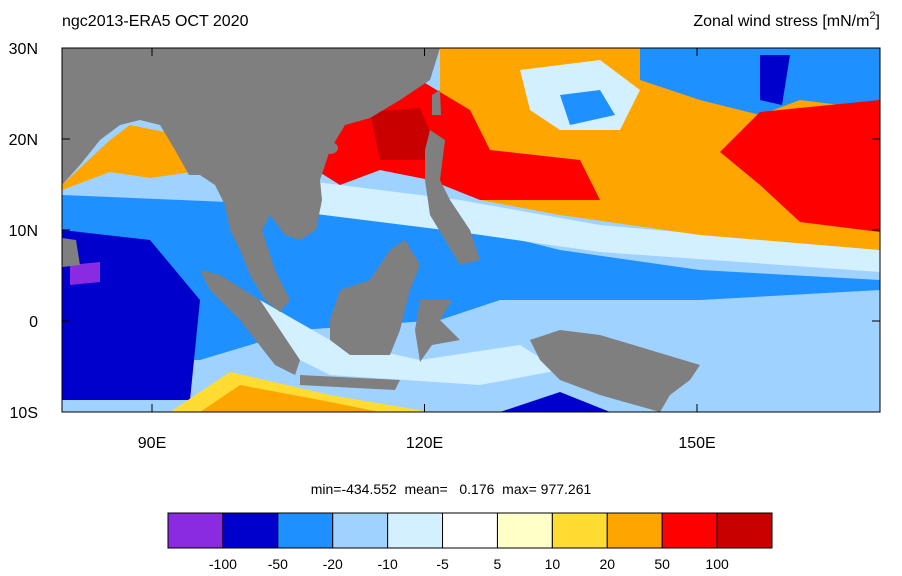 The width and height of the screenshot is (902, 576). What do you see at coordinates (878, 21) in the screenshot?
I see `title-end: ]` at bounding box center [878, 21].